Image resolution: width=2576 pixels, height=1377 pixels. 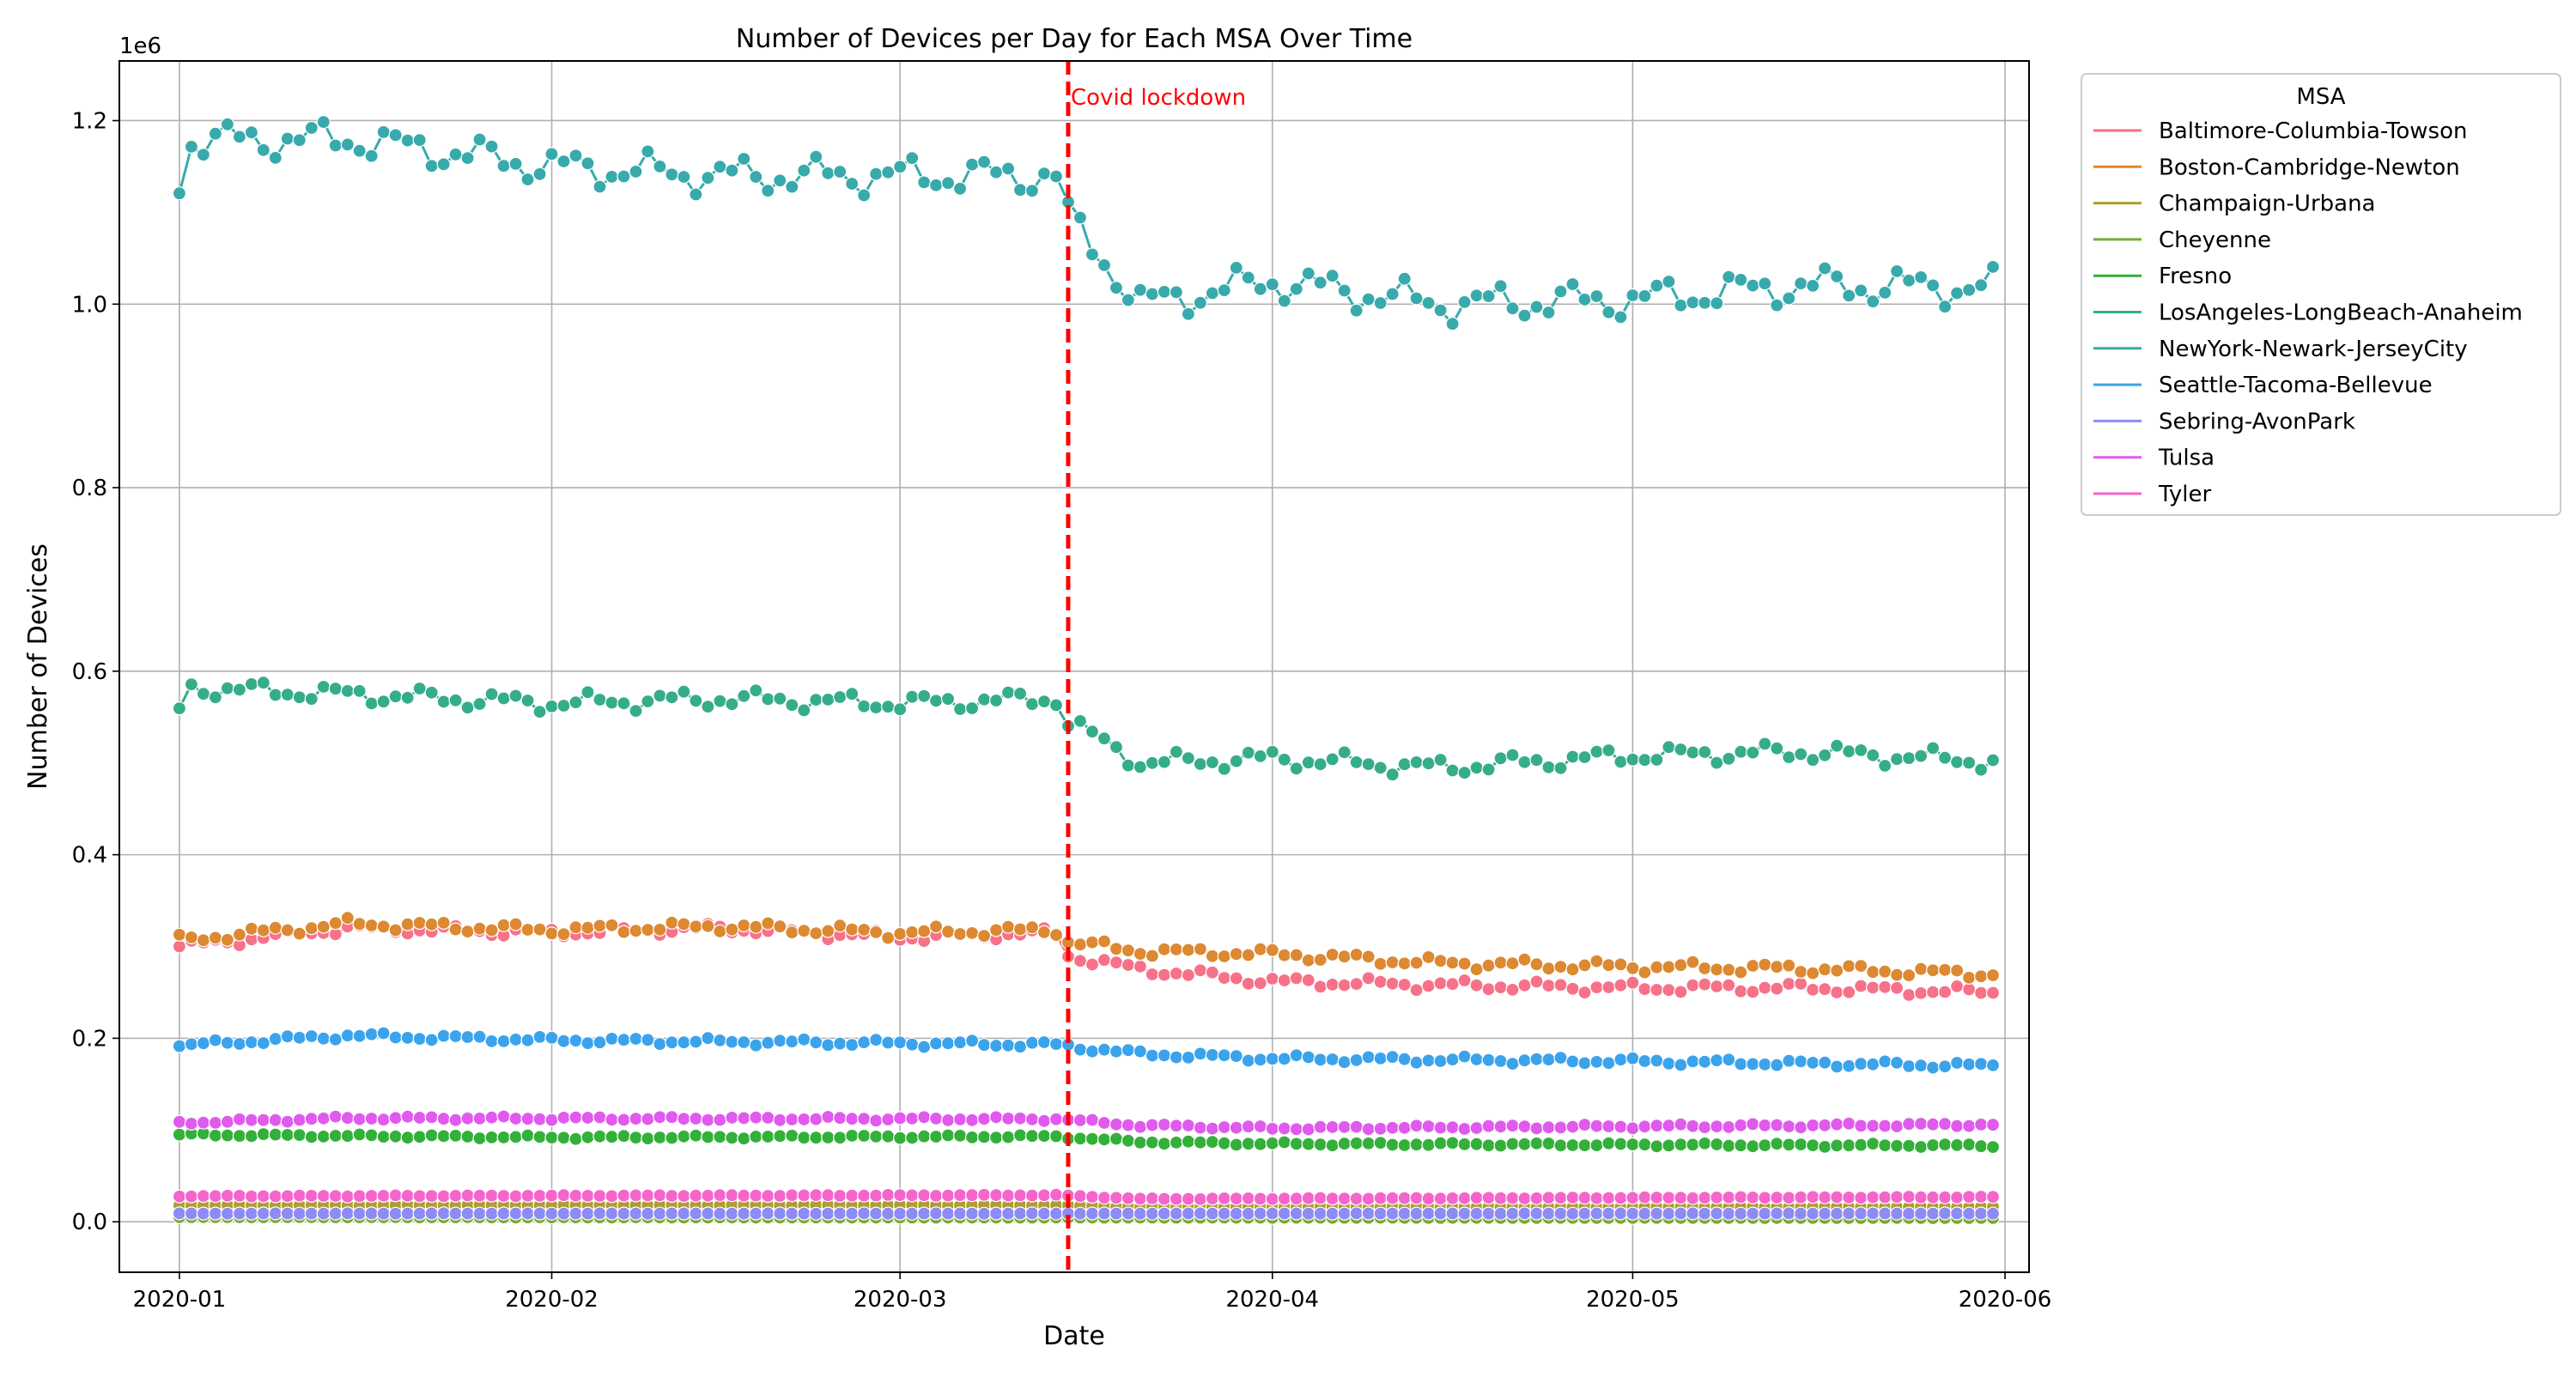 I want to click on legend-label: Sebring-AvonPark, so click(x=2257, y=422).